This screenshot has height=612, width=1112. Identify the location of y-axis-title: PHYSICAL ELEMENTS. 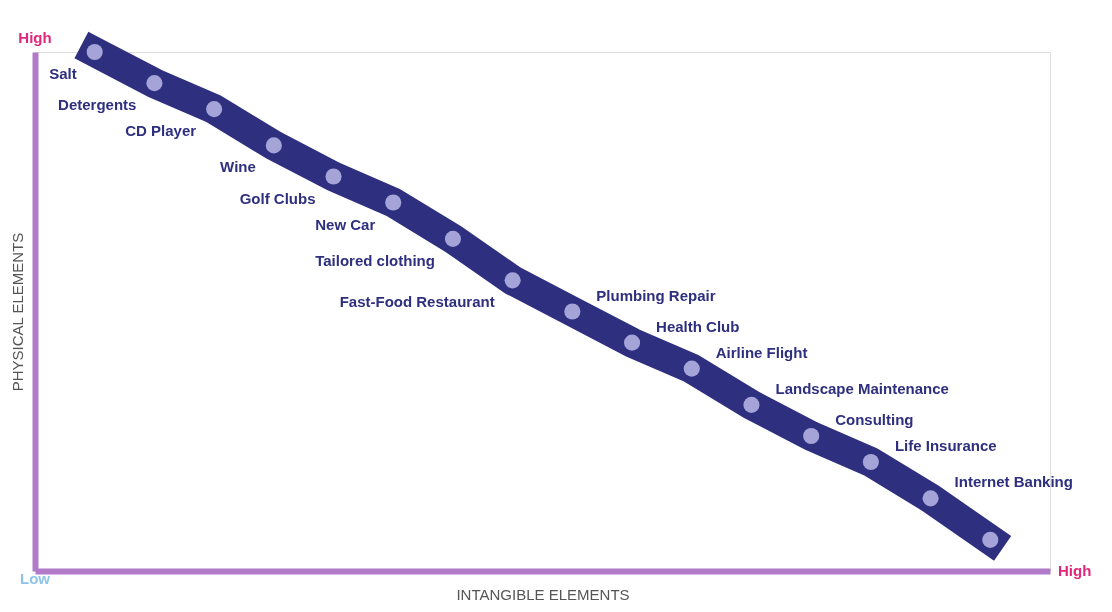
(17, 312).